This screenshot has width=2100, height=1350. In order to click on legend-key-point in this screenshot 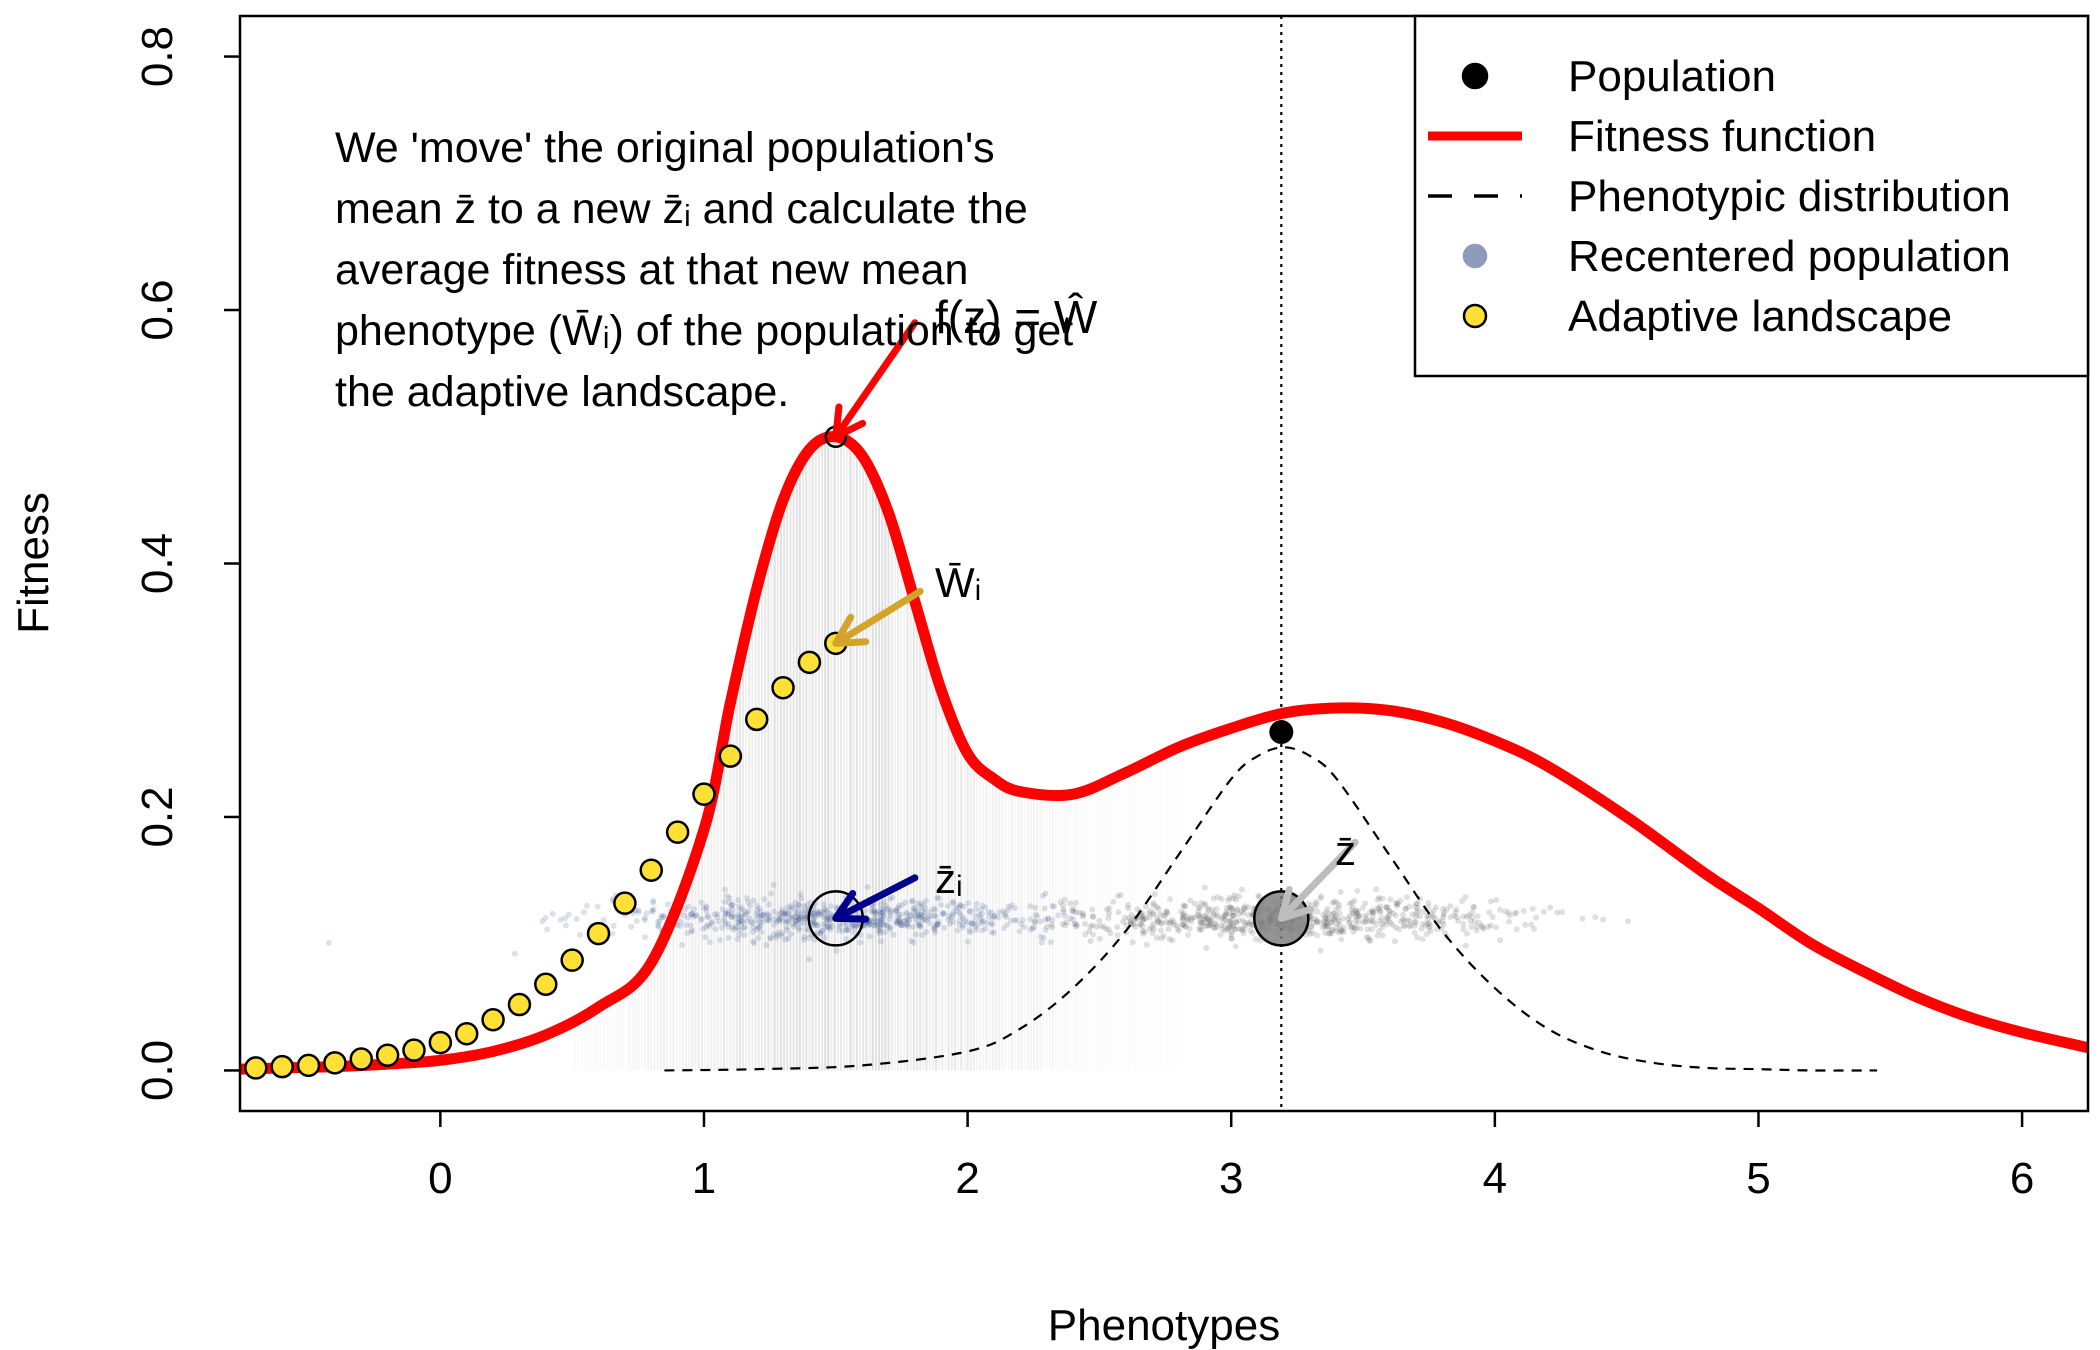, I will do `click(1475, 256)`.